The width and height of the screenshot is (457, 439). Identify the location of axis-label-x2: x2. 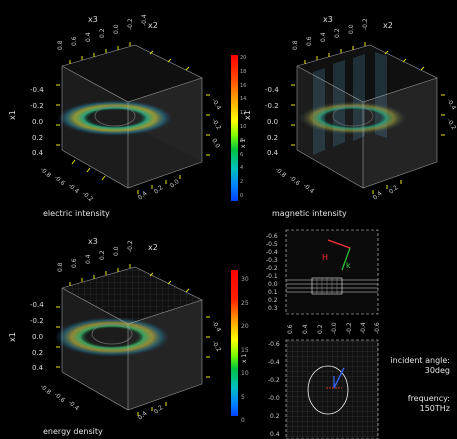
(153, 25).